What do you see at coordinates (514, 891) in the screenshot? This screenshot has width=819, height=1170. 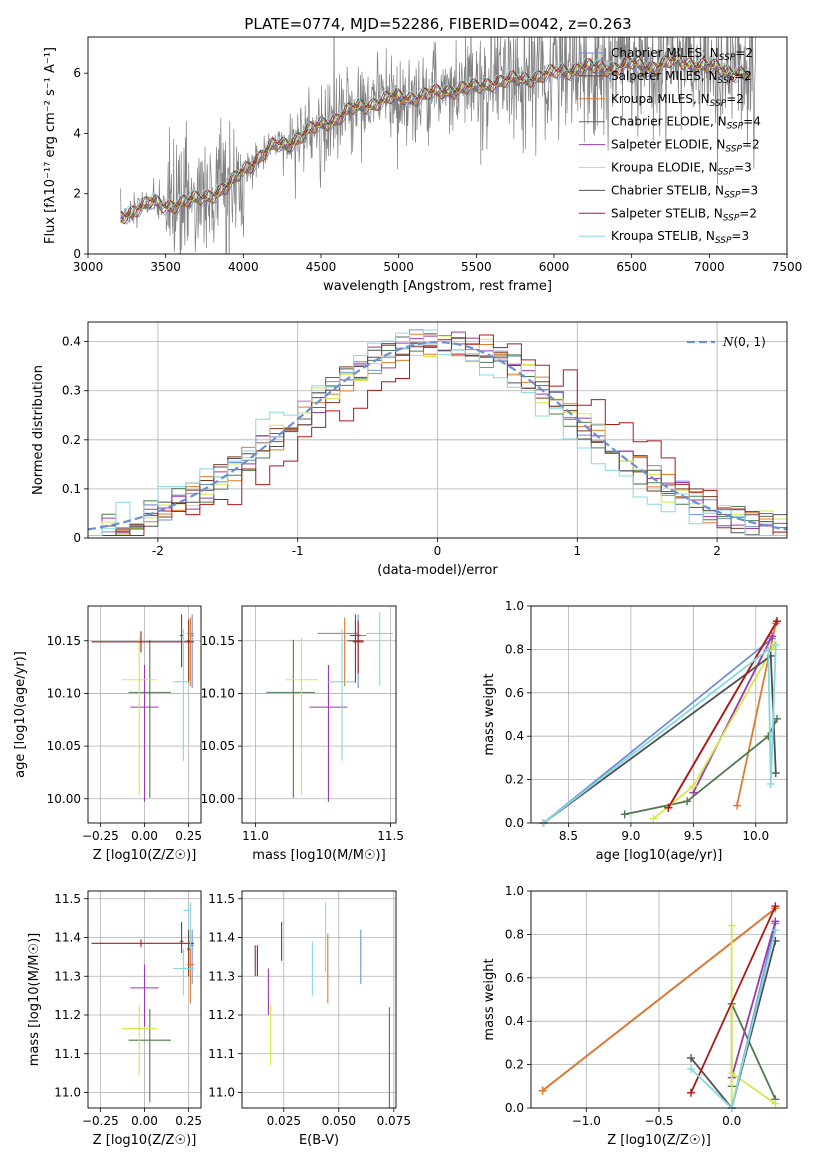 I see `y-tick-label: 1.0` at bounding box center [514, 891].